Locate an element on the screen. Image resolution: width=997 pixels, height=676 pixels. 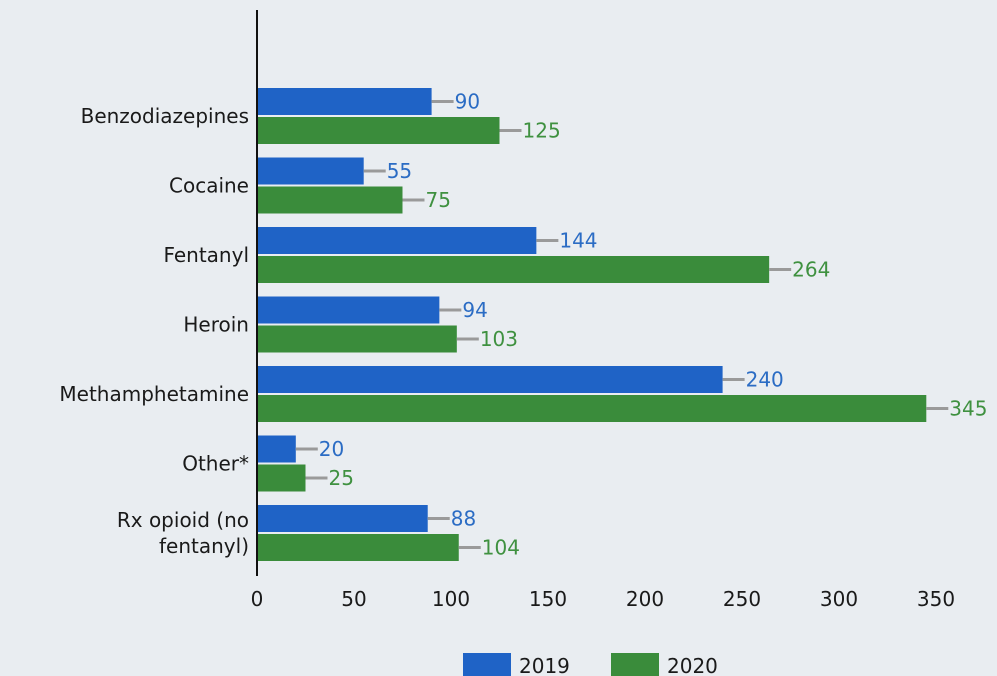
data-label-2019-1: 55 is located at coordinates (399, 171).